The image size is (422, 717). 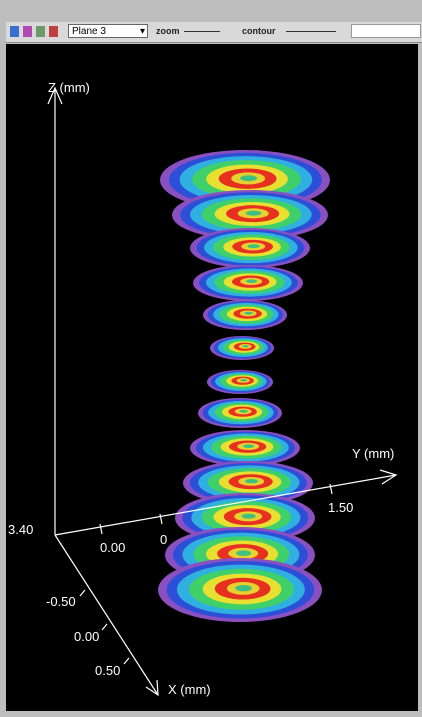 What do you see at coordinates (168, 31) in the screenshot?
I see `zoom-label: zoom` at bounding box center [168, 31].